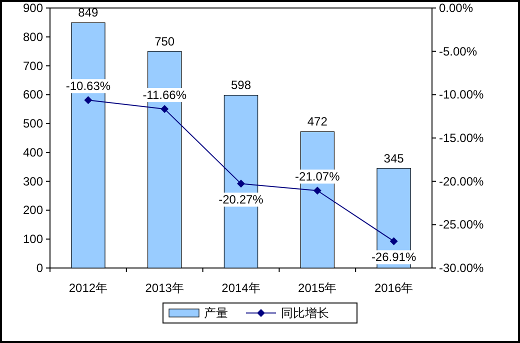 This screenshot has height=343, width=520. Describe the element at coordinates (88, 86) in the screenshot. I see `data-label: -10.63%` at that location.